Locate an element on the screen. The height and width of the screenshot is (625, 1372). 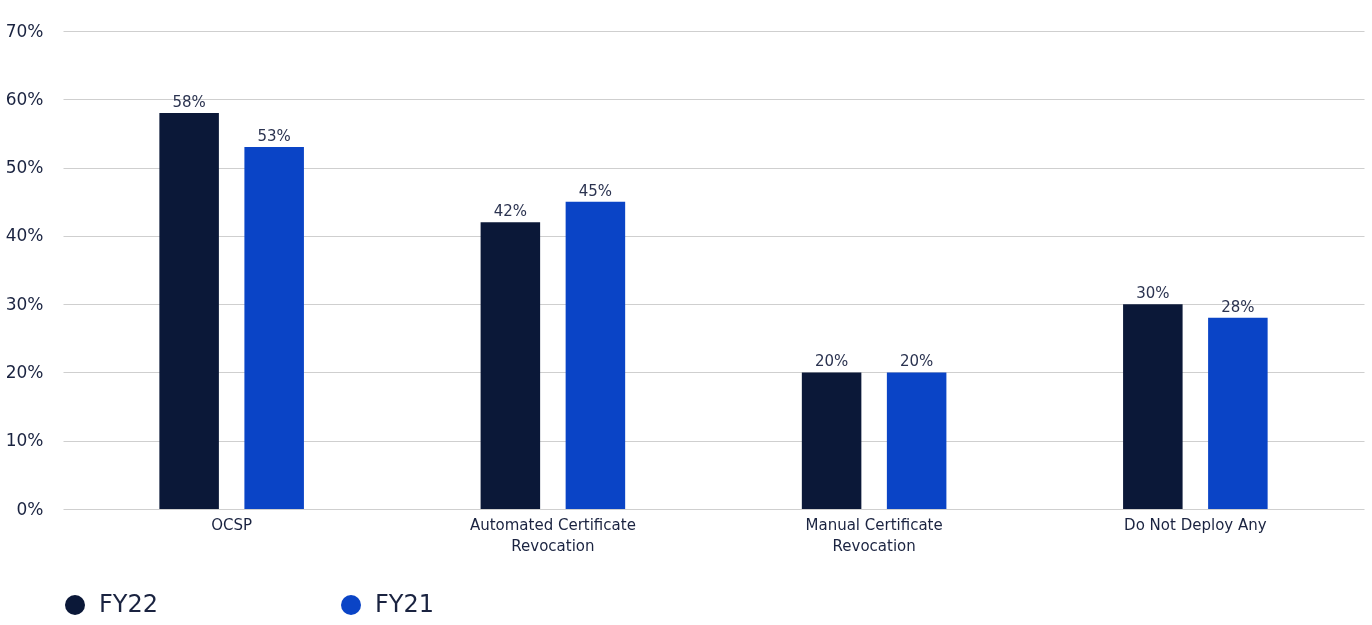
data-label: 53% is located at coordinates (274, 136).